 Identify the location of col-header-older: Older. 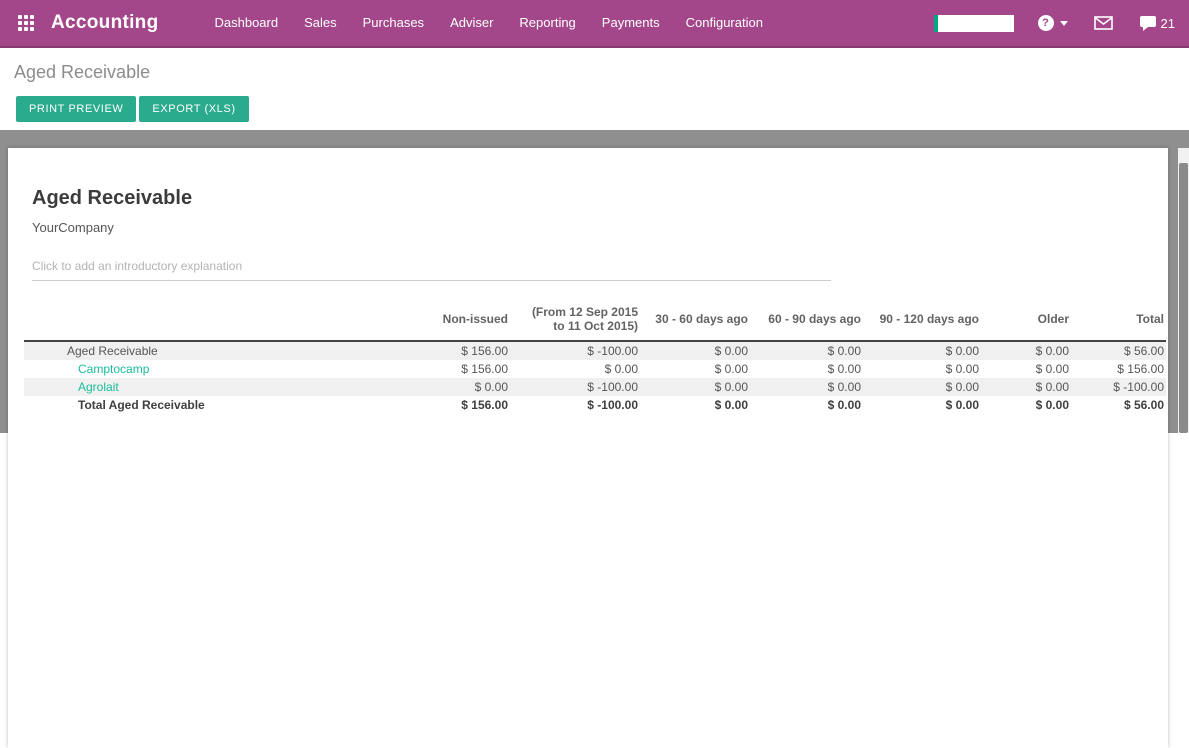
(1026, 322).